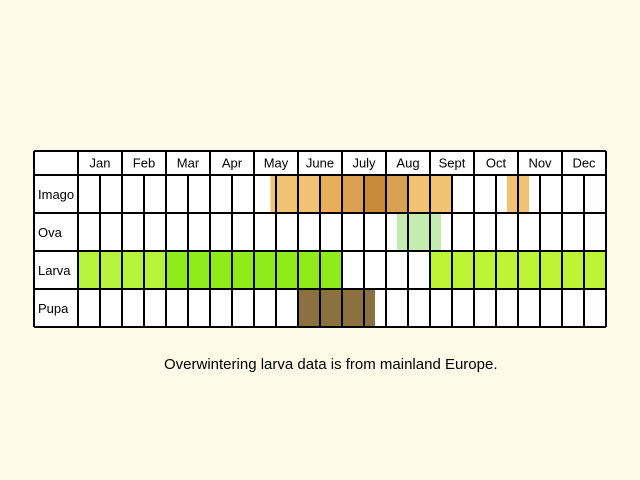 This screenshot has width=640, height=480. Describe the element at coordinates (53, 308) in the screenshot. I see `stage-label: Pupa` at that location.